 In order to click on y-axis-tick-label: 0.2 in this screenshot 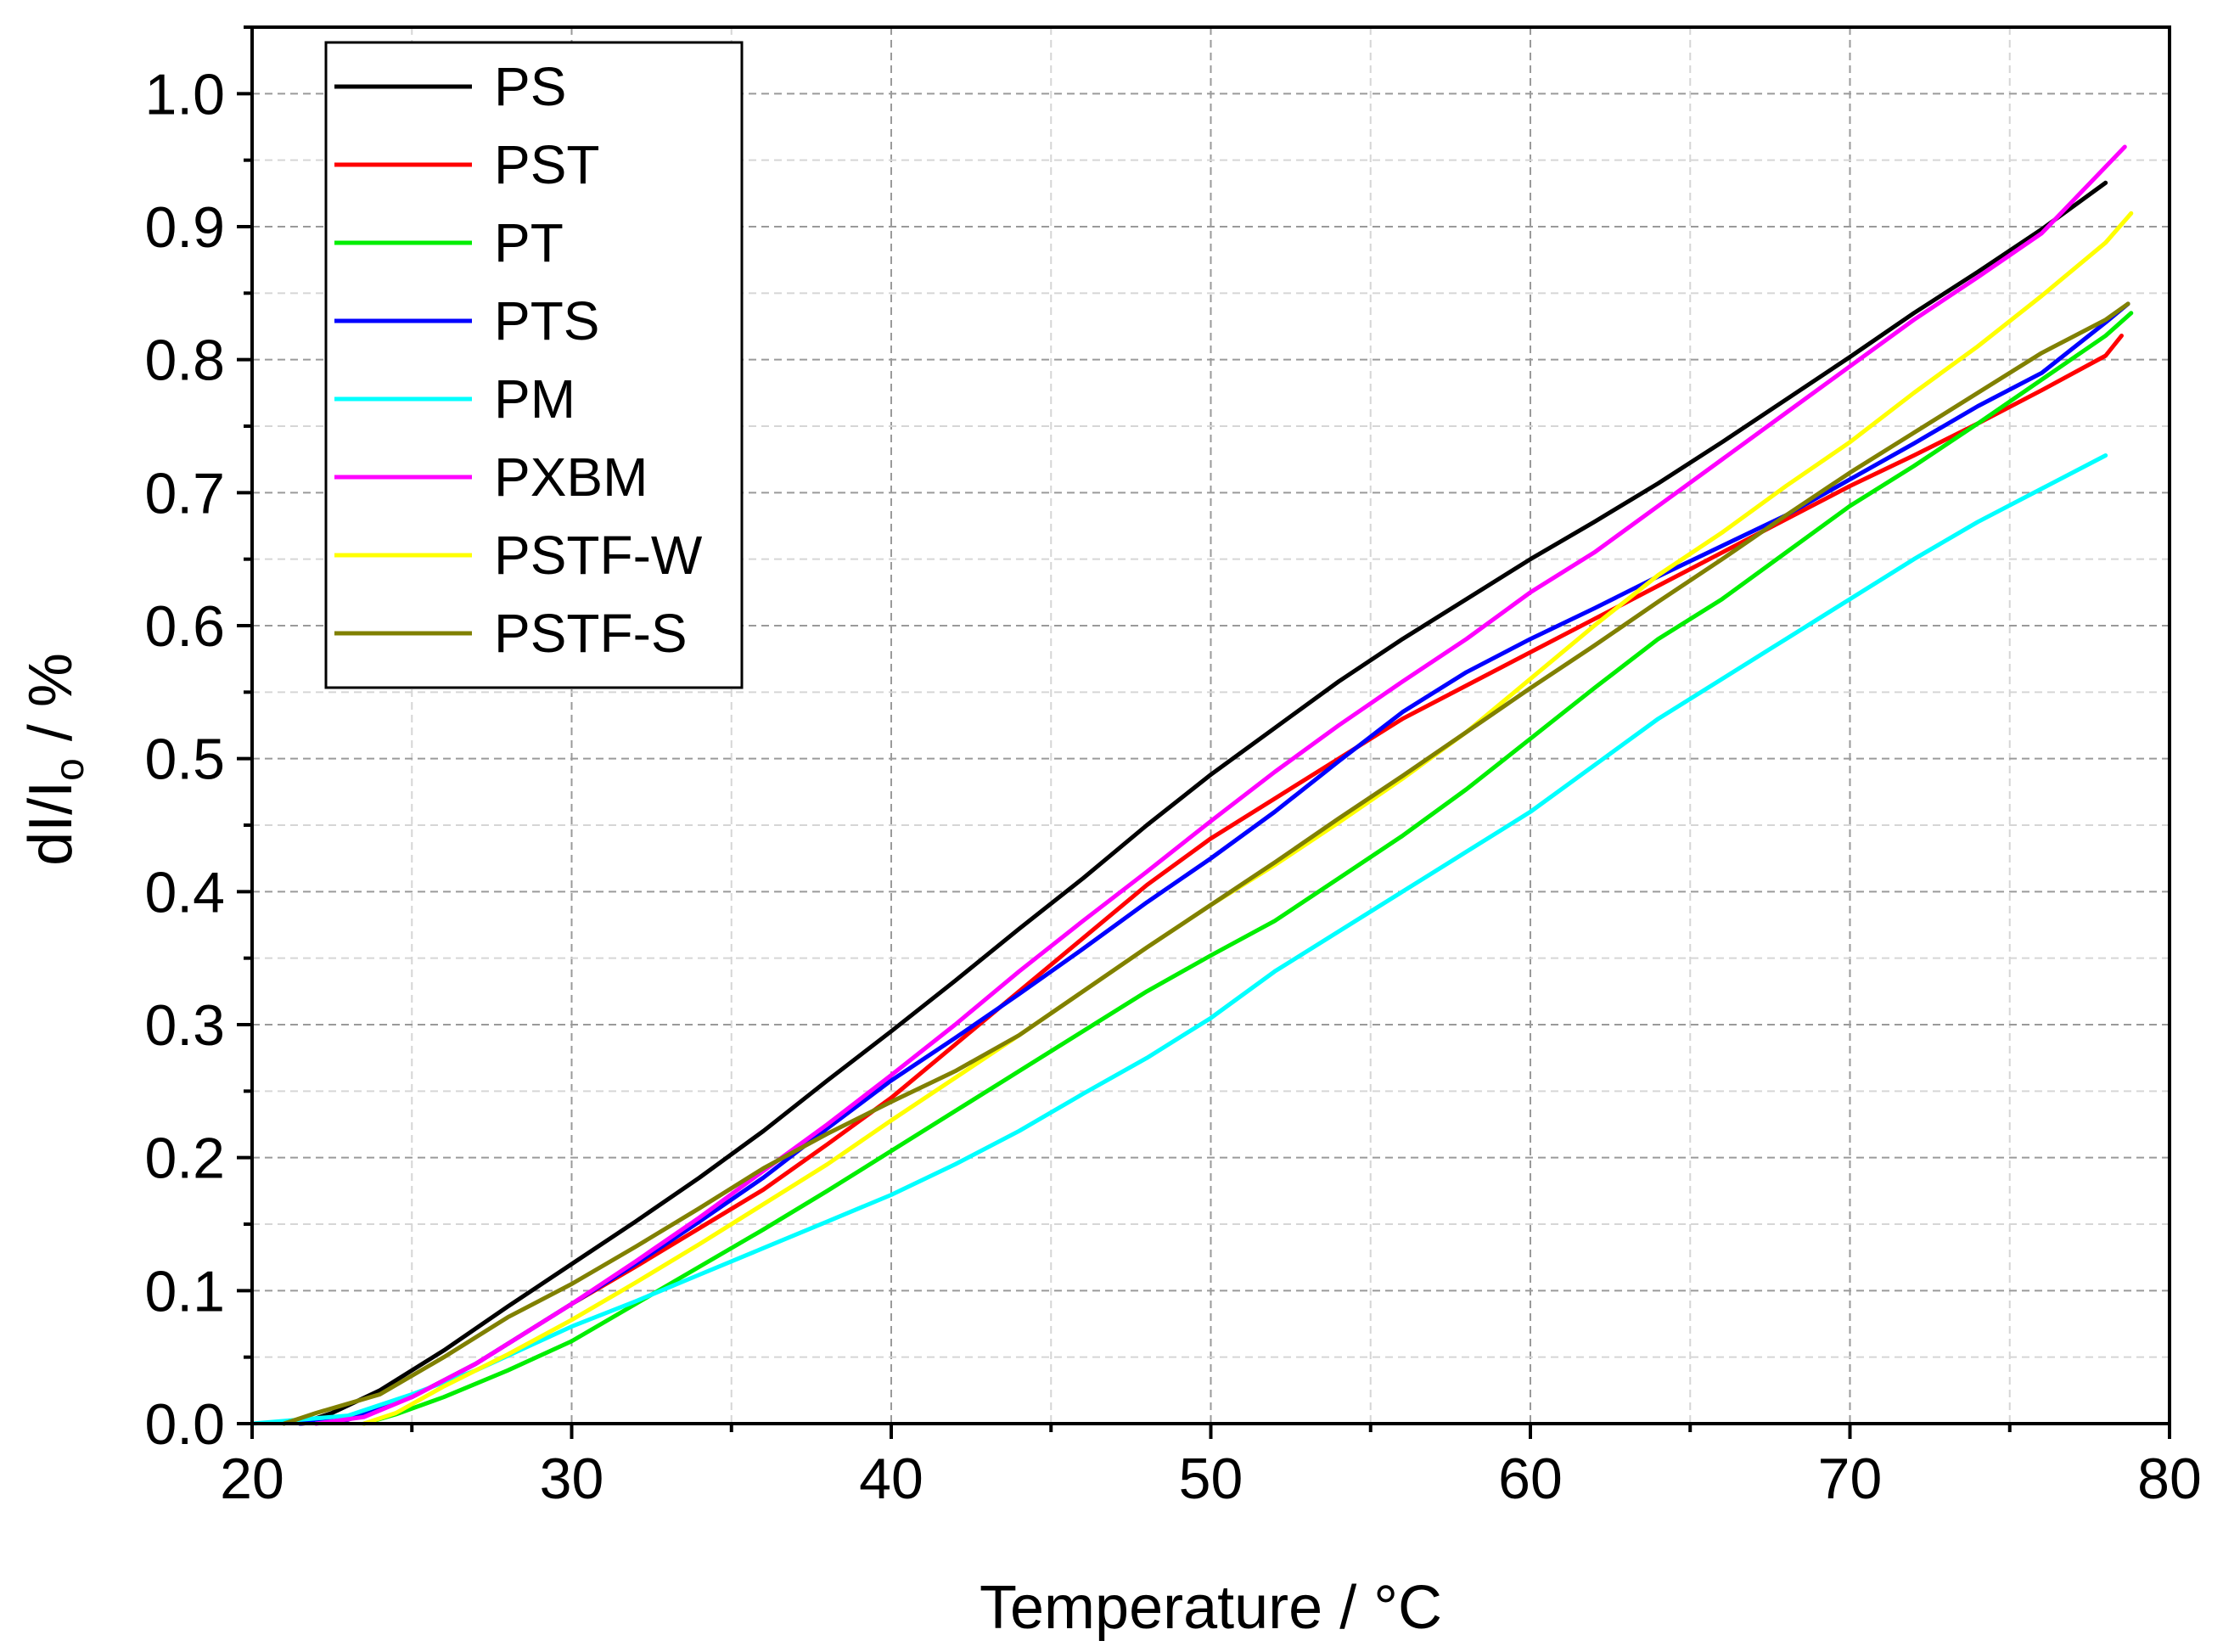, I will do `click(184, 1159)`.